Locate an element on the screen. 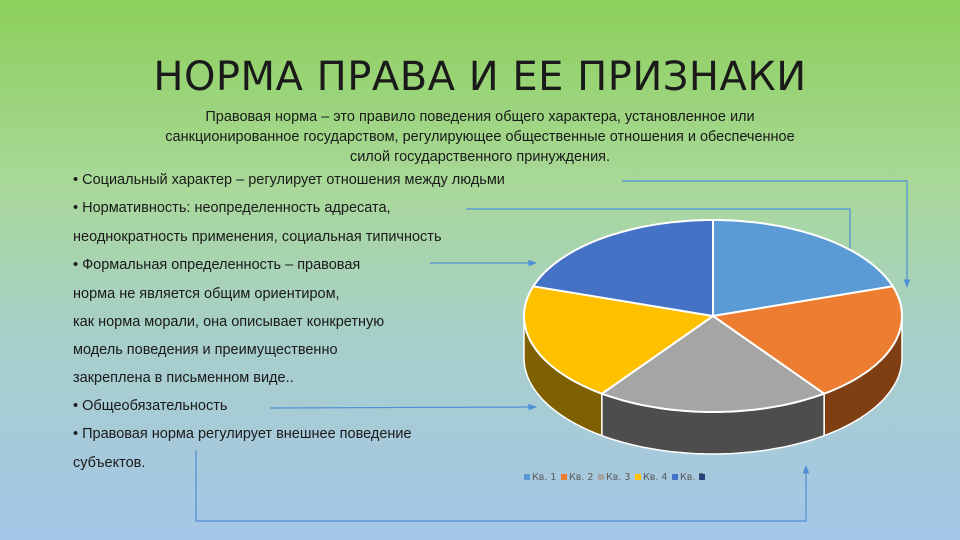 This screenshot has height=540, width=960. legend-label-3: Кв. 3 is located at coordinates (618, 477).